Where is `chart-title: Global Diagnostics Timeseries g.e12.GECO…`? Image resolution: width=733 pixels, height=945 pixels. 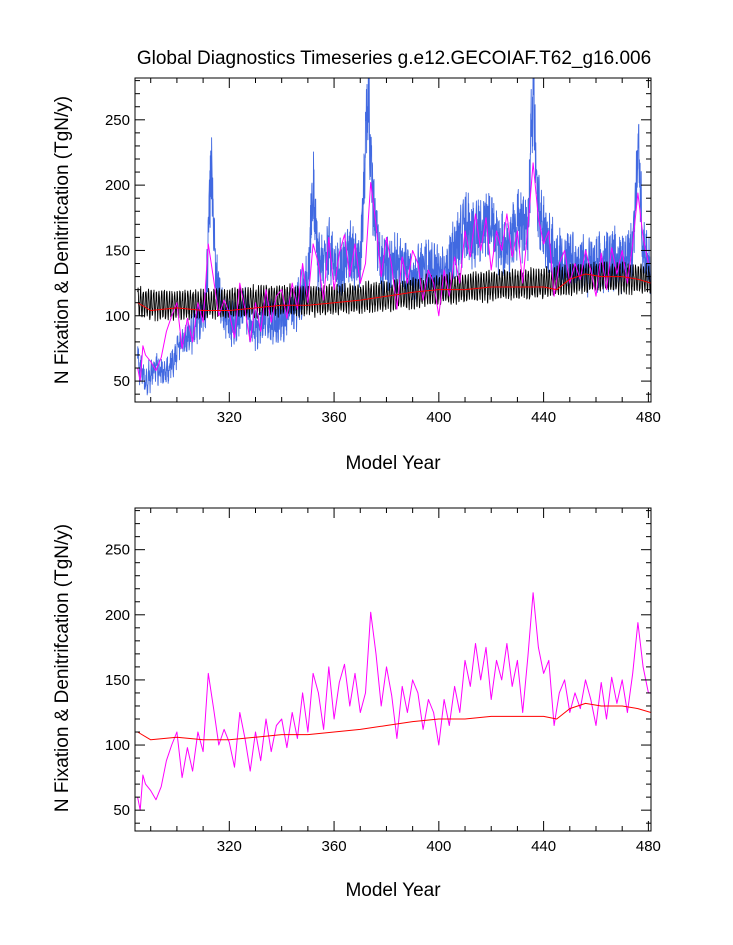 chart-title: Global Diagnostics Timeseries g.e12.GECO… is located at coordinates (394, 58).